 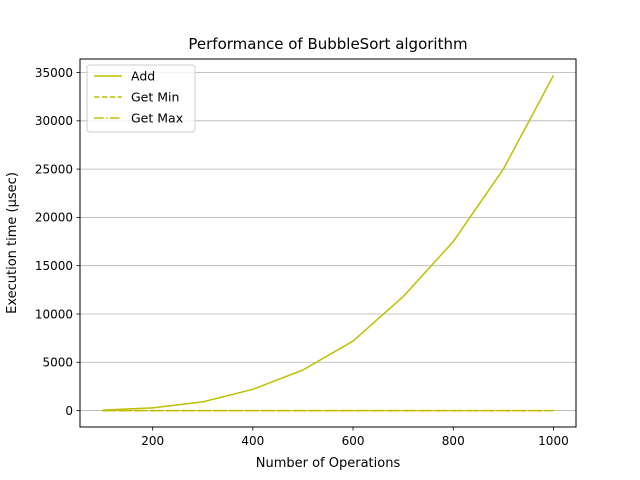 What do you see at coordinates (54, 218) in the screenshot?
I see `y-tick-label: 20000` at bounding box center [54, 218].